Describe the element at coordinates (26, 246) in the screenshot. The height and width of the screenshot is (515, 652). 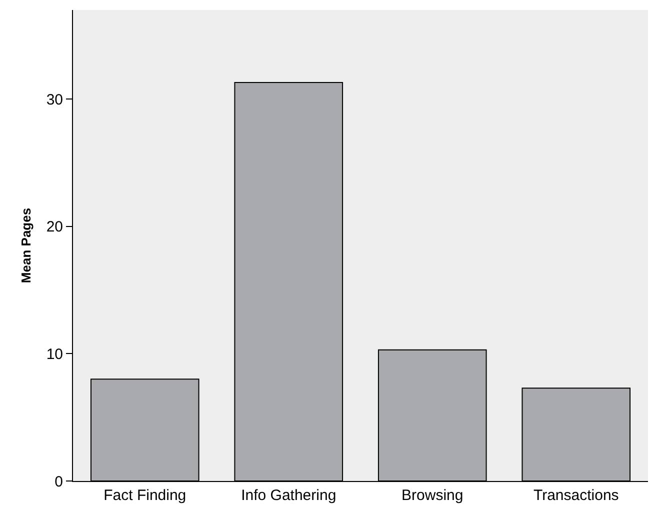
I see `y-axis-title: Mean Pages` at that location.